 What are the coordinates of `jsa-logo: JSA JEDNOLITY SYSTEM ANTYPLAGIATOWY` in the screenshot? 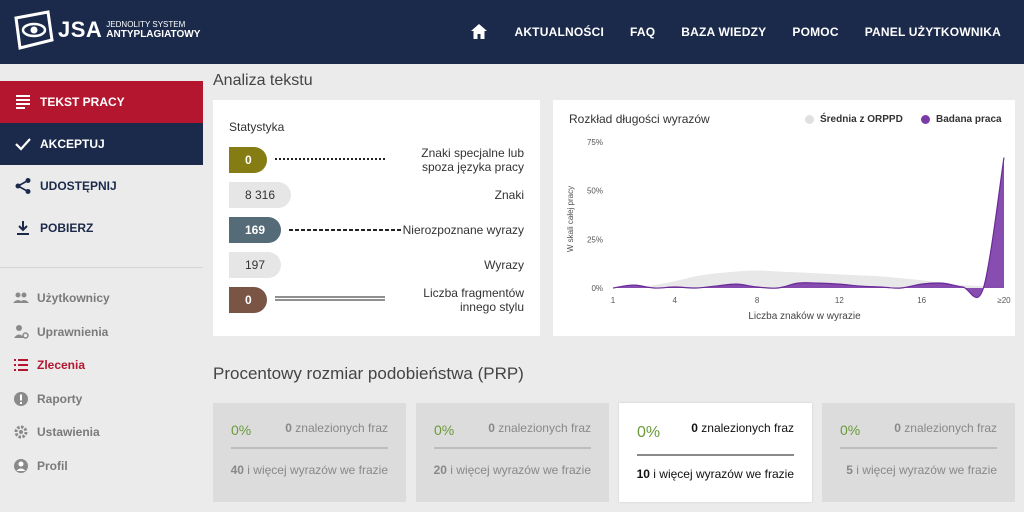 It's located at (106, 30).